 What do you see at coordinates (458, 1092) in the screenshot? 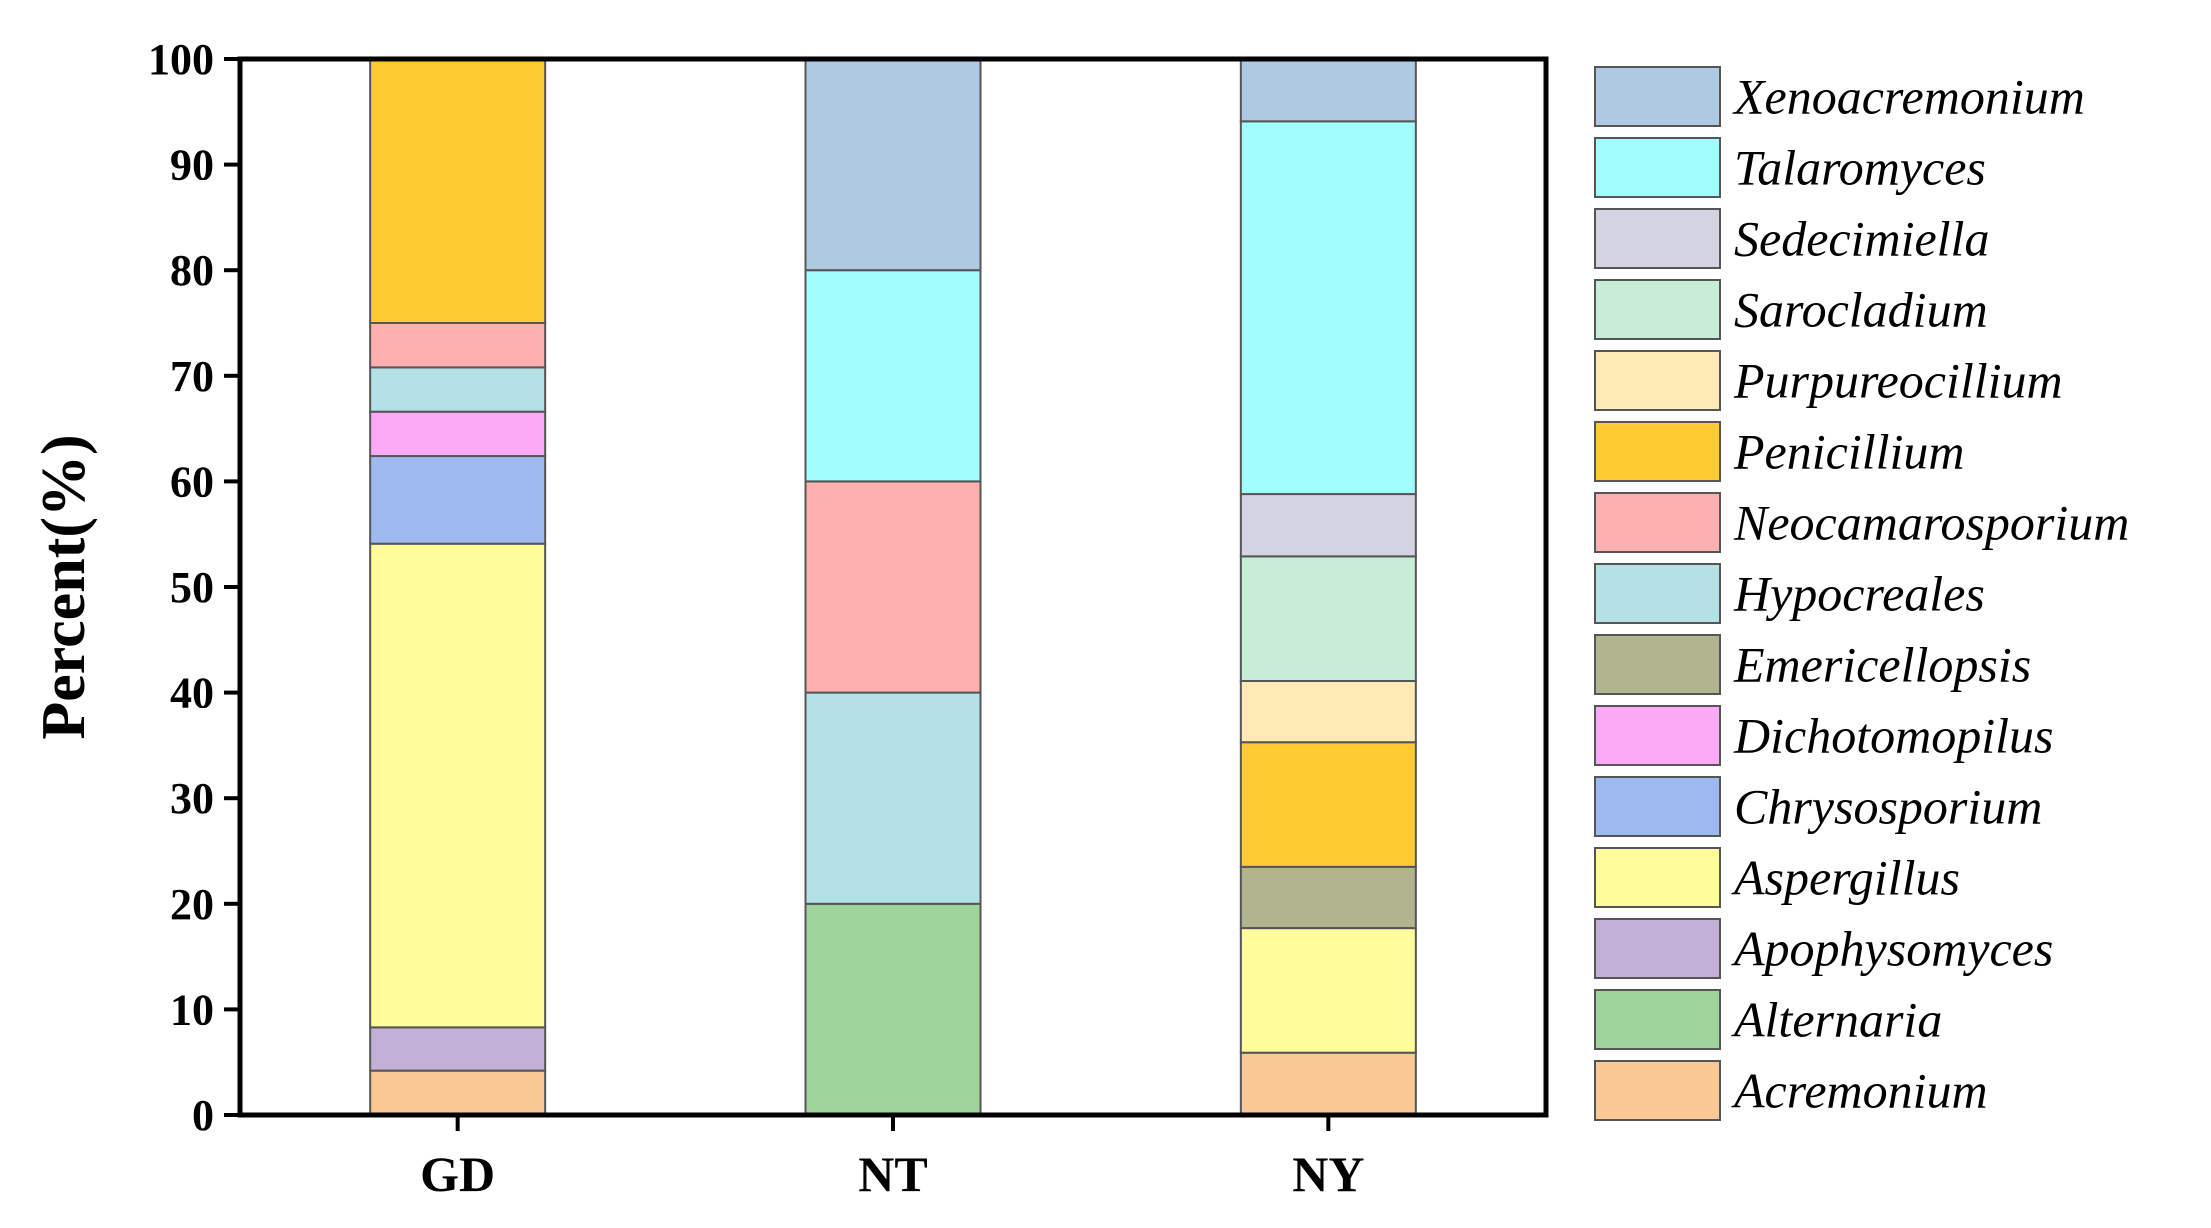
I see `bar-segment-gd-acremonium` at bounding box center [458, 1092].